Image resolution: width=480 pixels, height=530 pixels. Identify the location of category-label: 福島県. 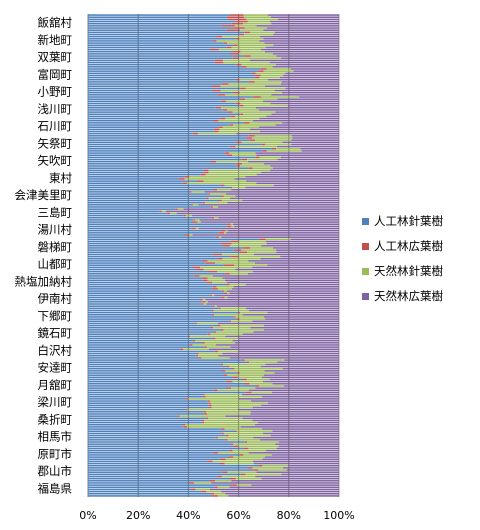
(55, 488).